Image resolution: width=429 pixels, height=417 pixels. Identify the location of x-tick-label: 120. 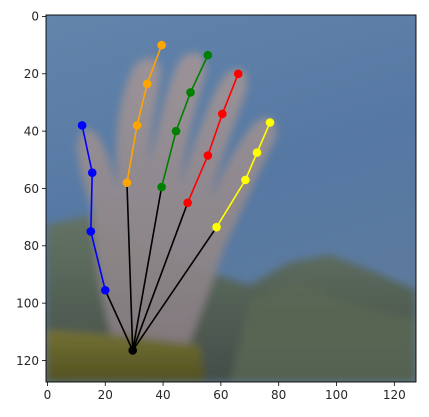
(394, 395).